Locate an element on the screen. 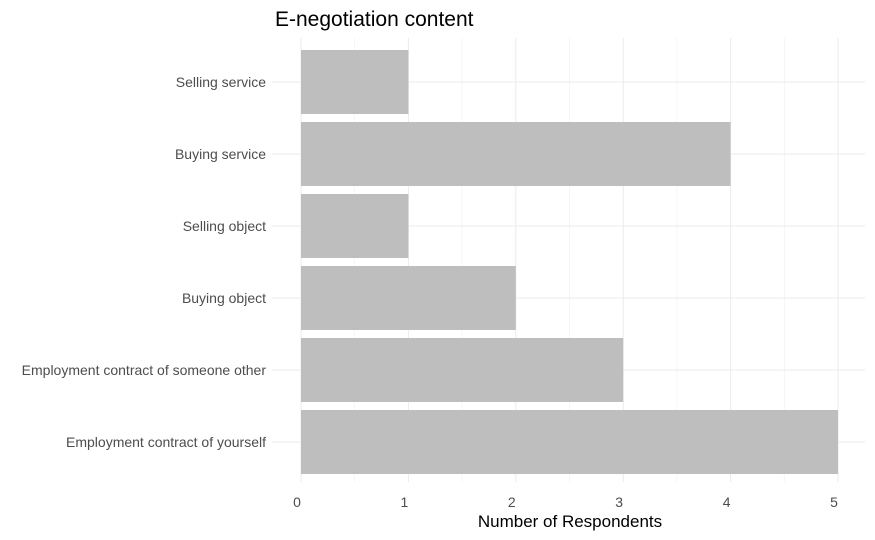  category-label: Buying service is located at coordinates (220, 154).